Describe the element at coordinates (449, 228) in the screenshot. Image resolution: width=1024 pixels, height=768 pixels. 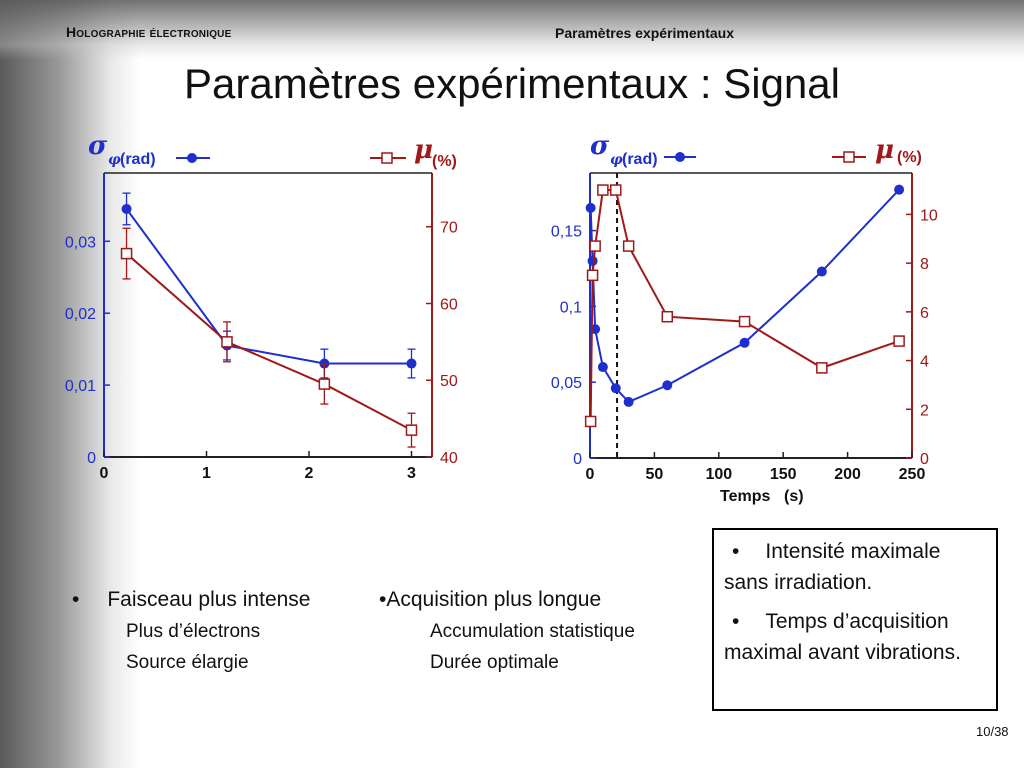
I see `chart1-right-tick-label: 70` at that location.